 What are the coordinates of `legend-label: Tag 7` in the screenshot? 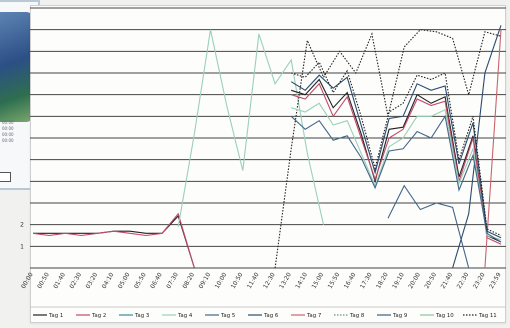 It's located at (313, 316).